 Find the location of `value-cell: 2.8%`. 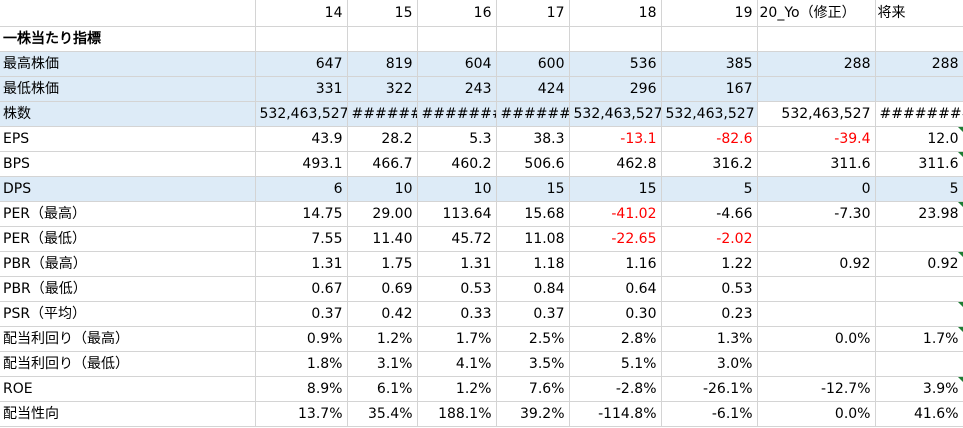

value-cell: 2.8% is located at coordinates (615, 339).